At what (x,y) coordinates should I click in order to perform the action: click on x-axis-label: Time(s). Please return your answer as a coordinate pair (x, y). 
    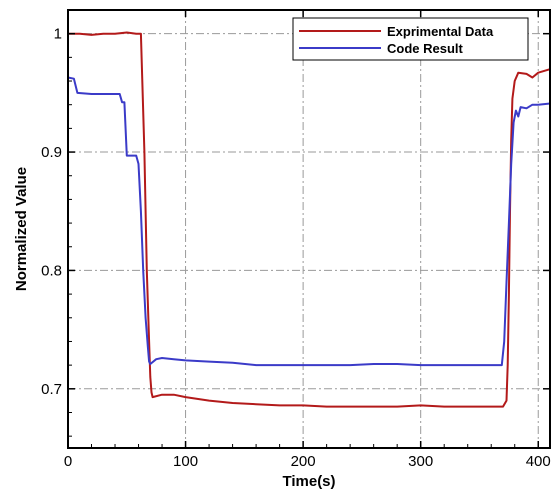
    Looking at the image, I should click on (308, 481).